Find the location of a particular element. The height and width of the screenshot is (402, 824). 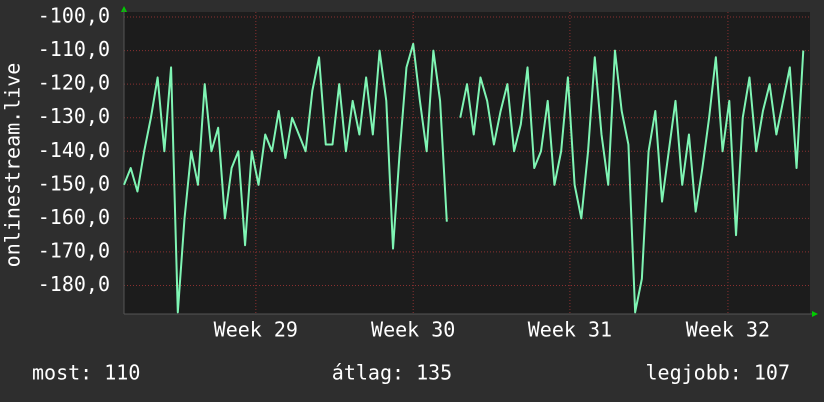

footer-average: átlag: 135 is located at coordinates (392, 373).